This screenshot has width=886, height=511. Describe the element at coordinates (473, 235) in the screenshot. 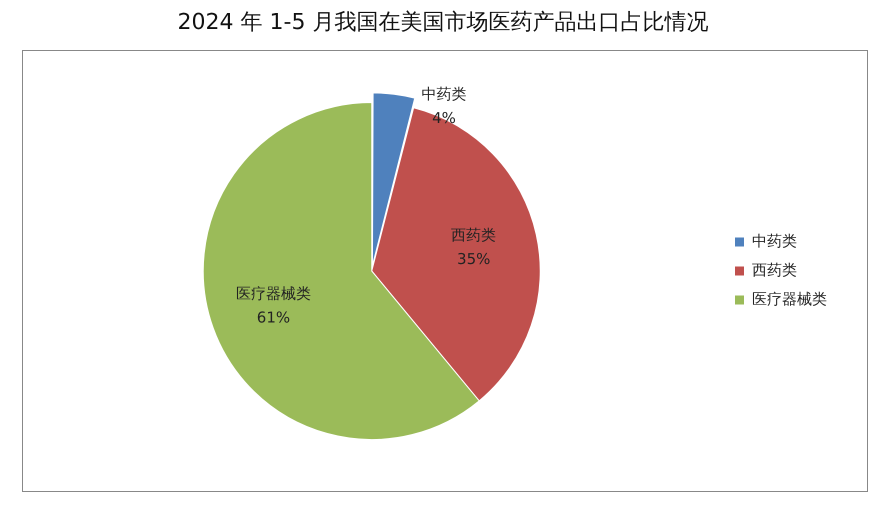

I see `slice-label: 西药类` at that location.